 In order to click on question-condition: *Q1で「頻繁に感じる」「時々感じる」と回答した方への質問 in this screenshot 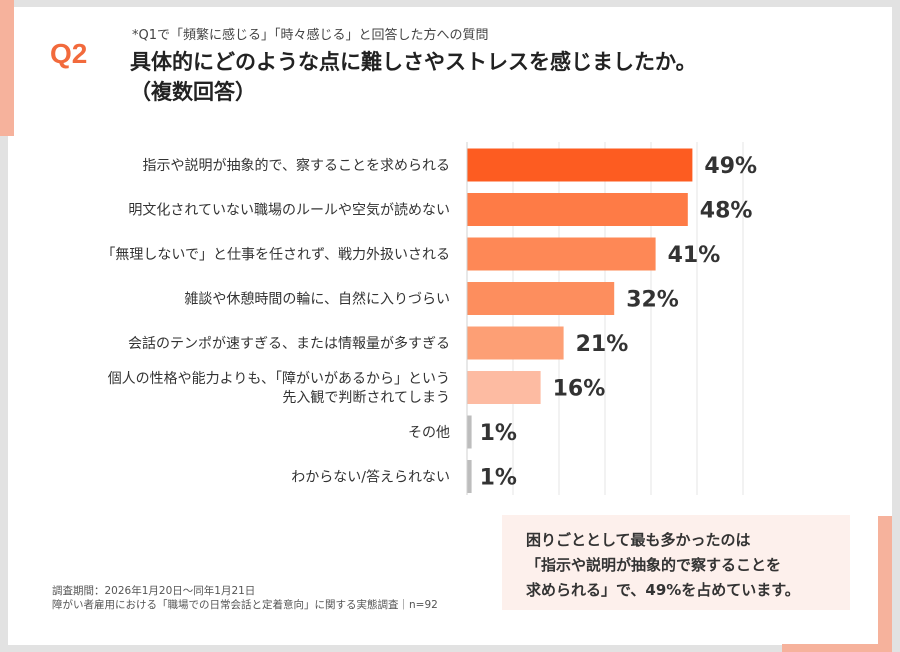, I will do `click(310, 35)`.